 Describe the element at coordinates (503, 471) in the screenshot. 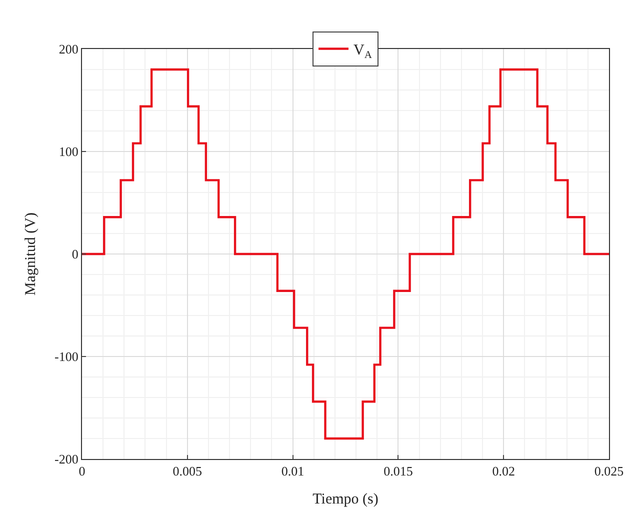

I see `x-tick-label: 0.02` at that location.